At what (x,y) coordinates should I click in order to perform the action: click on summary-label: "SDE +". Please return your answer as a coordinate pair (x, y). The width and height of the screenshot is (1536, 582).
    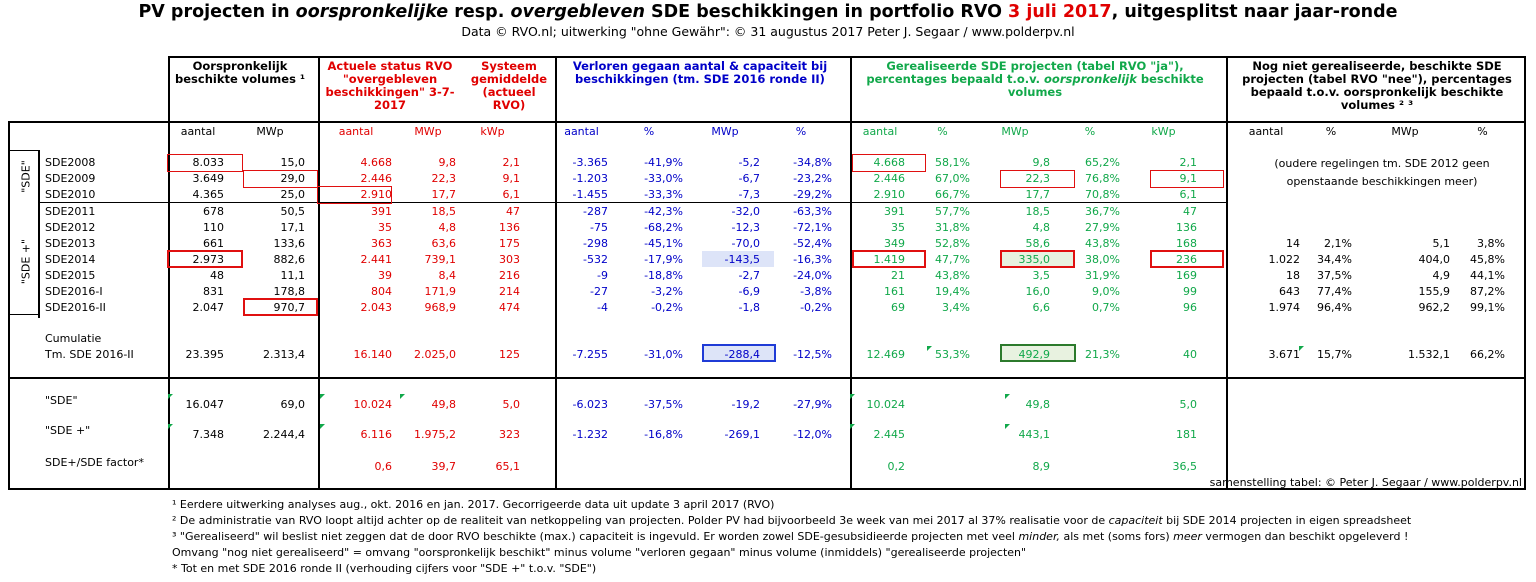
    Looking at the image, I should click on (68, 430).